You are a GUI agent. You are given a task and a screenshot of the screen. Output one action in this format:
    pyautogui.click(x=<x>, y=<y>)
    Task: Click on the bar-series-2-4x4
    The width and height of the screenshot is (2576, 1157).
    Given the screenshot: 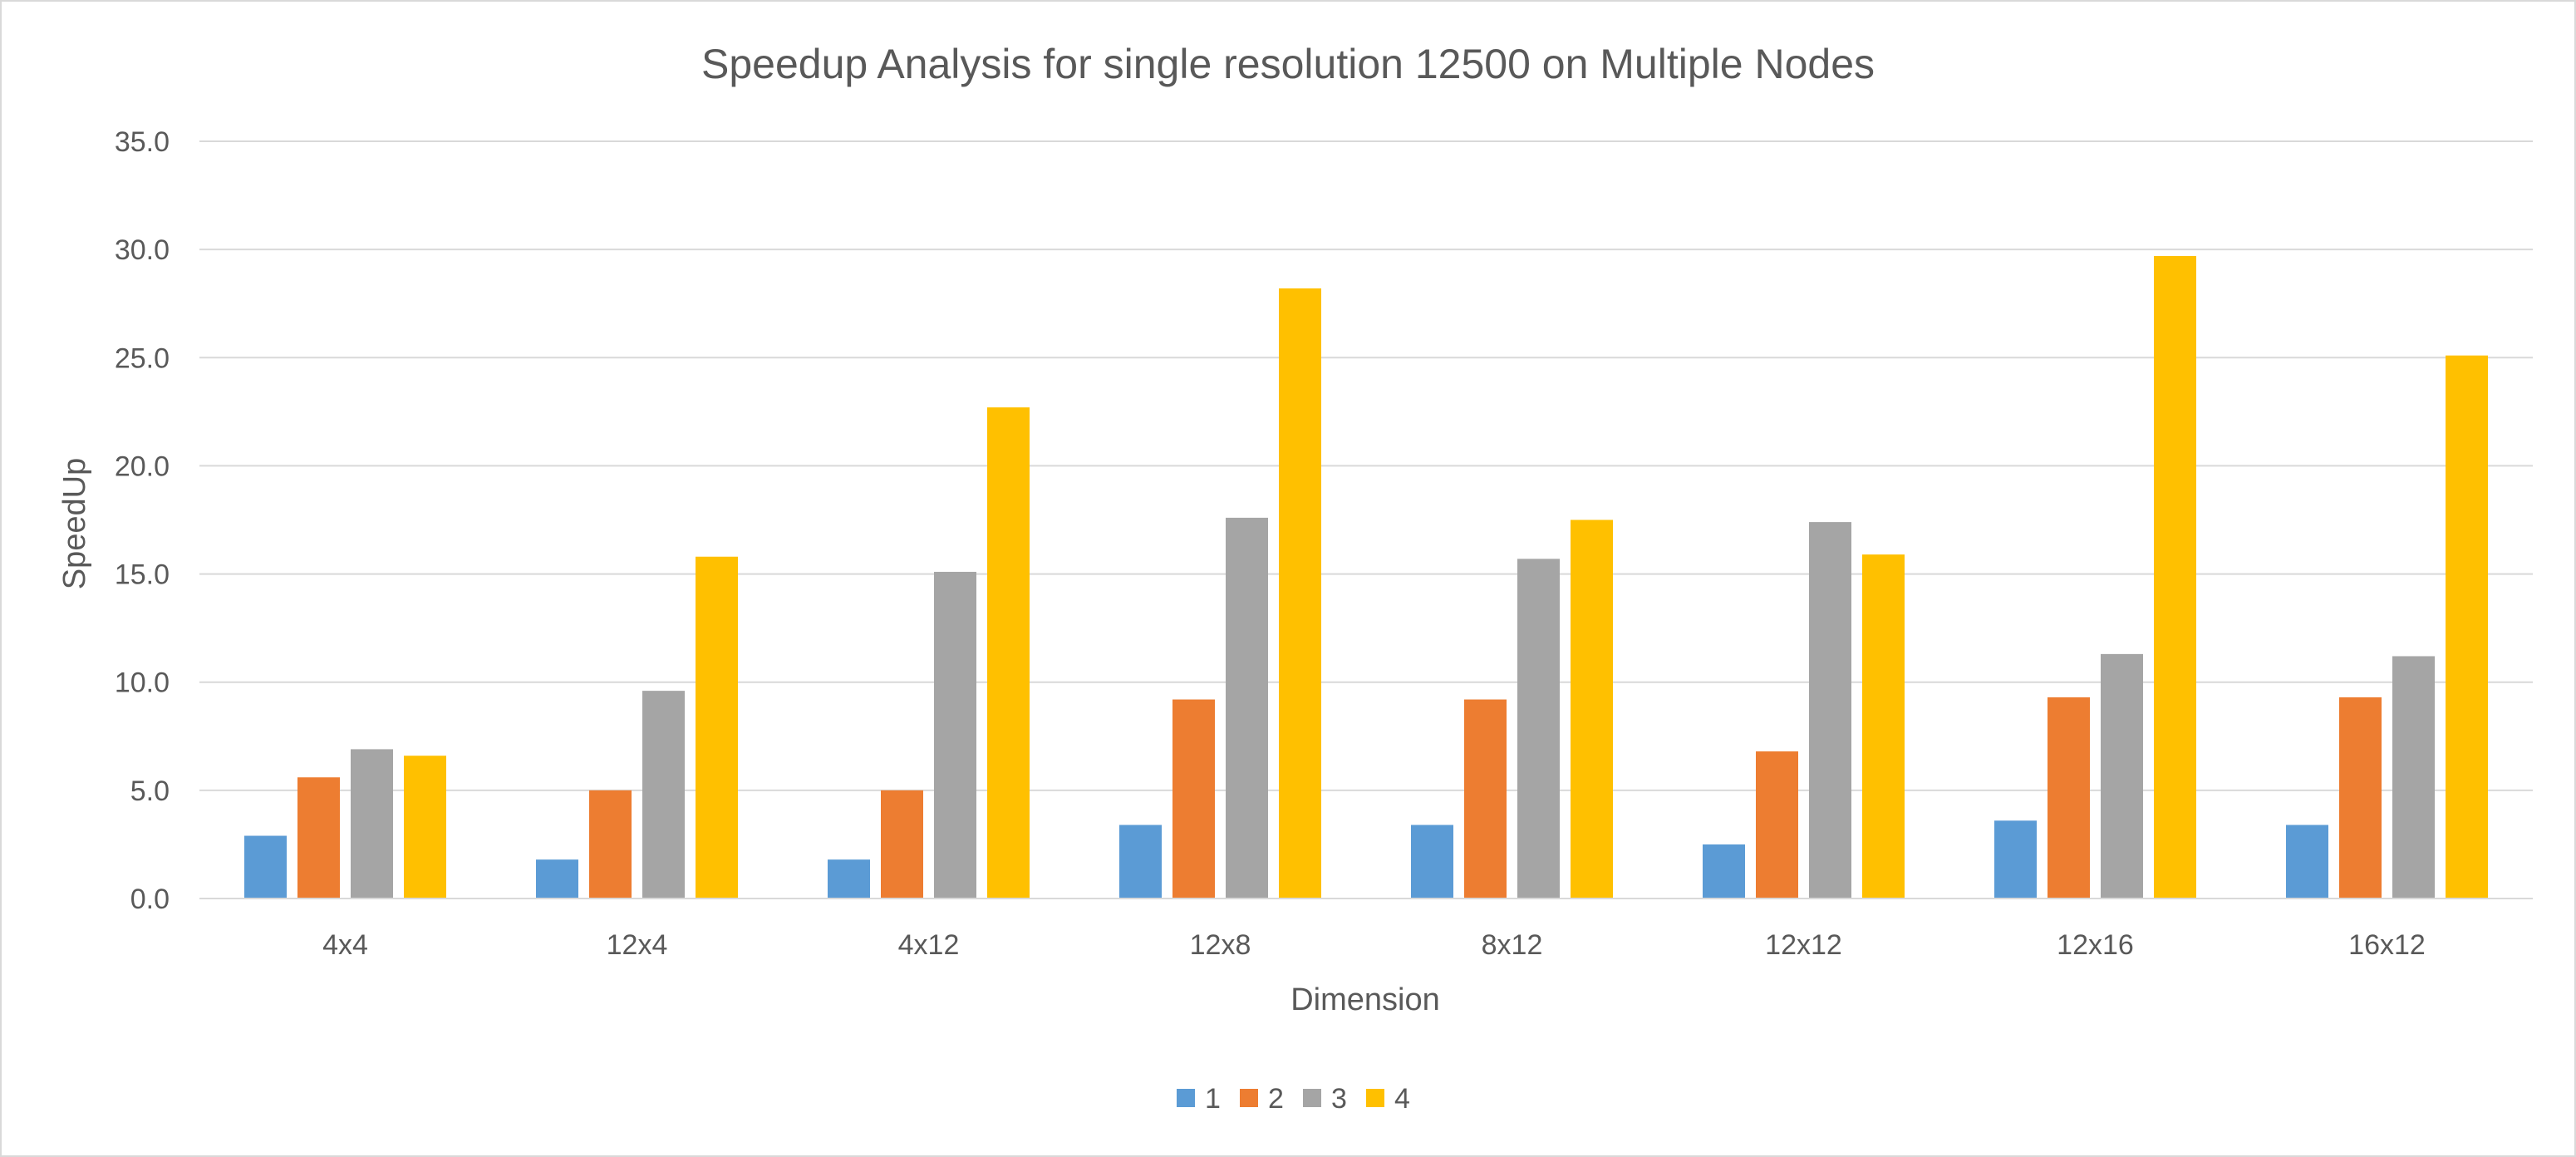 What is the action you would take?
    pyautogui.click(x=318, y=838)
    